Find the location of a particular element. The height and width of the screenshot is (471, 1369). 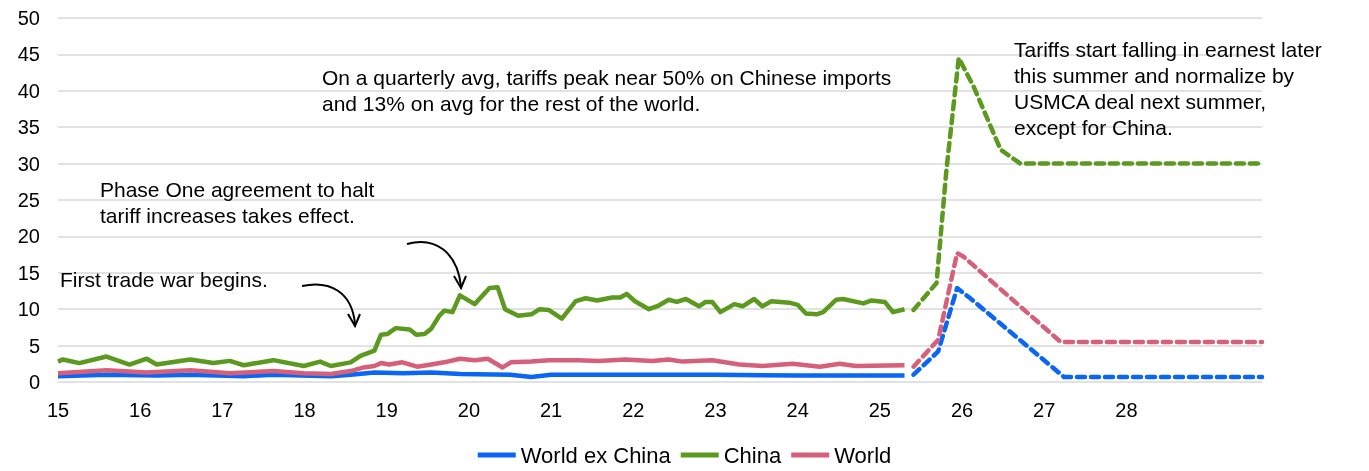

y-tick-label: 45 is located at coordinates (28, 54).